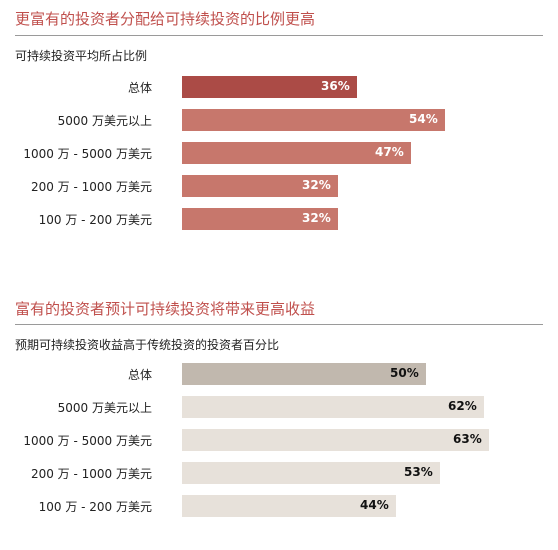 The height and width of the screenshot is (550, 558). Describe the element at coordinates (404, 373) in the screenshot. I see `value-label: 50%` at that location.